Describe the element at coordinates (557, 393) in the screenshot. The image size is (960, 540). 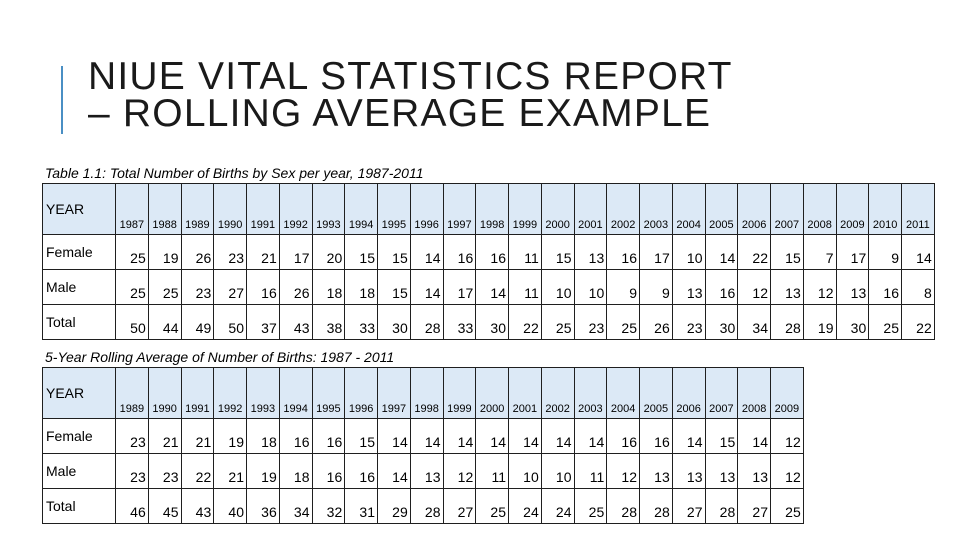
I see `year-header-cell: 2002` at that location.